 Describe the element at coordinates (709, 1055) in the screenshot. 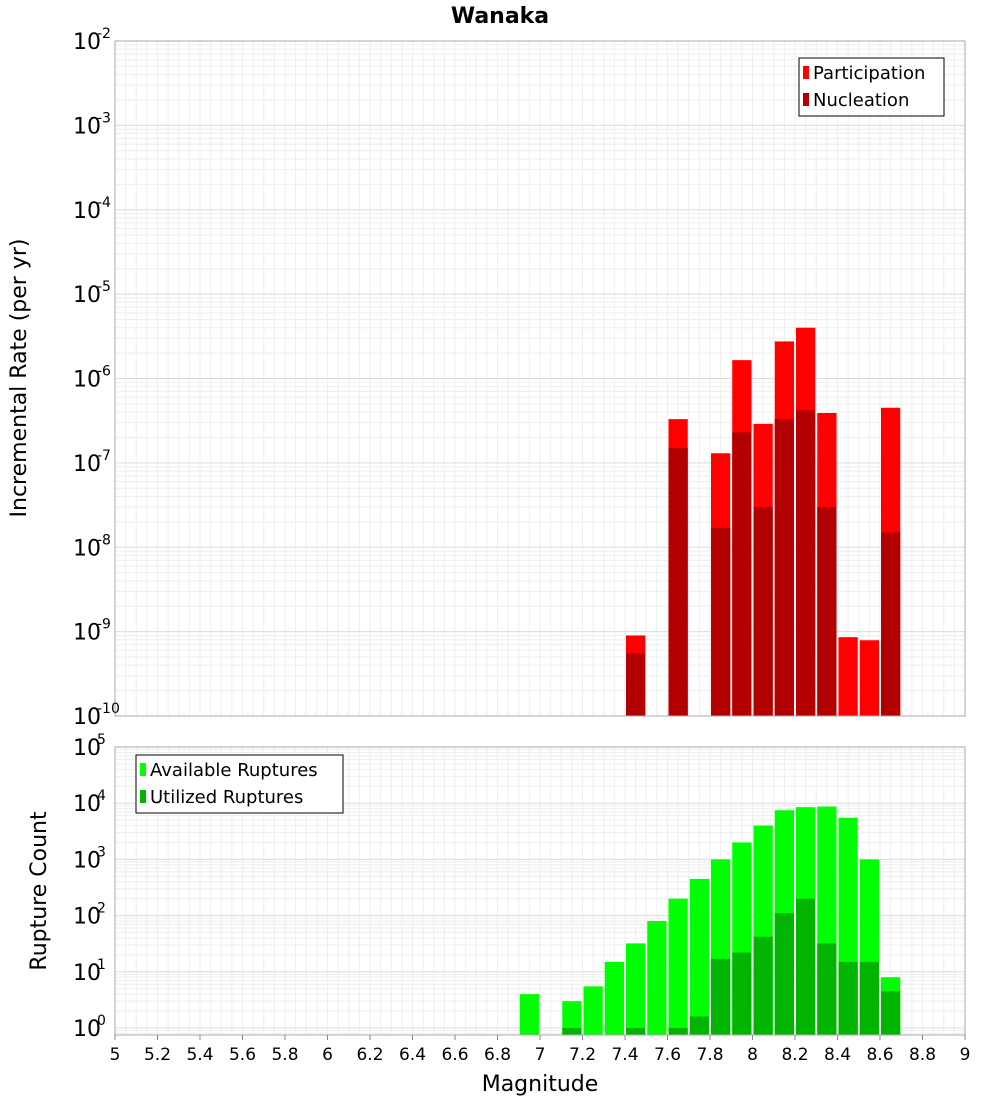

I see `x-tick-label: 7.8` at that location.